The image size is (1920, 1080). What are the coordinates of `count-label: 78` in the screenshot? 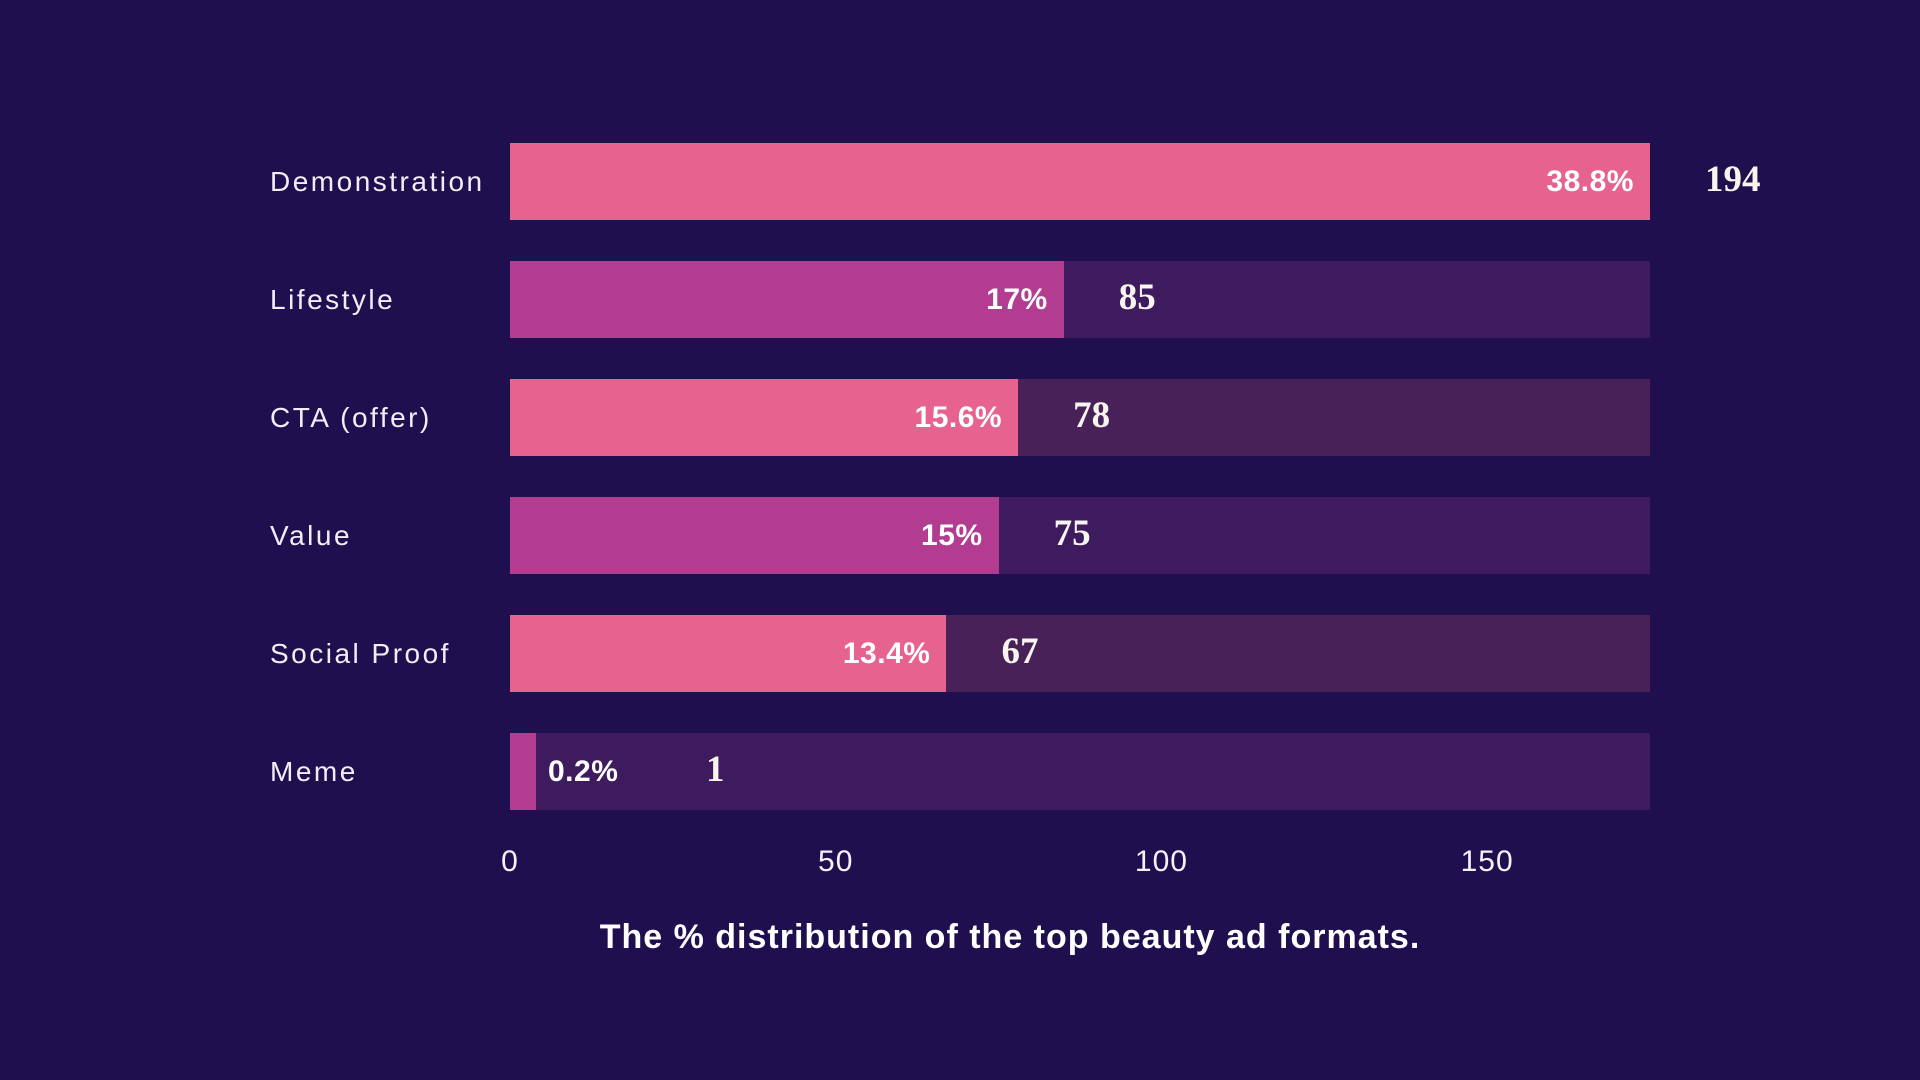 It's located at (1092, 415).